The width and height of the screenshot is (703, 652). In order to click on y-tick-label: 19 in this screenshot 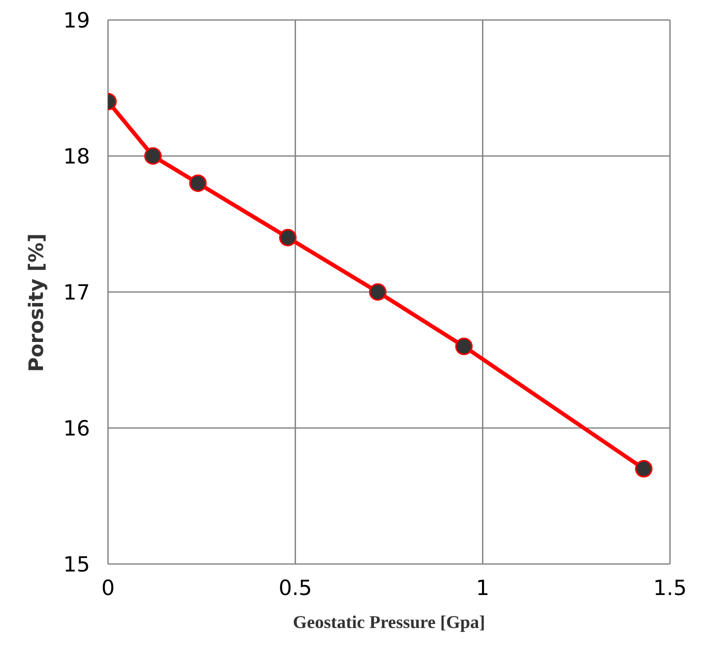, I will do `click(76, 20)`.